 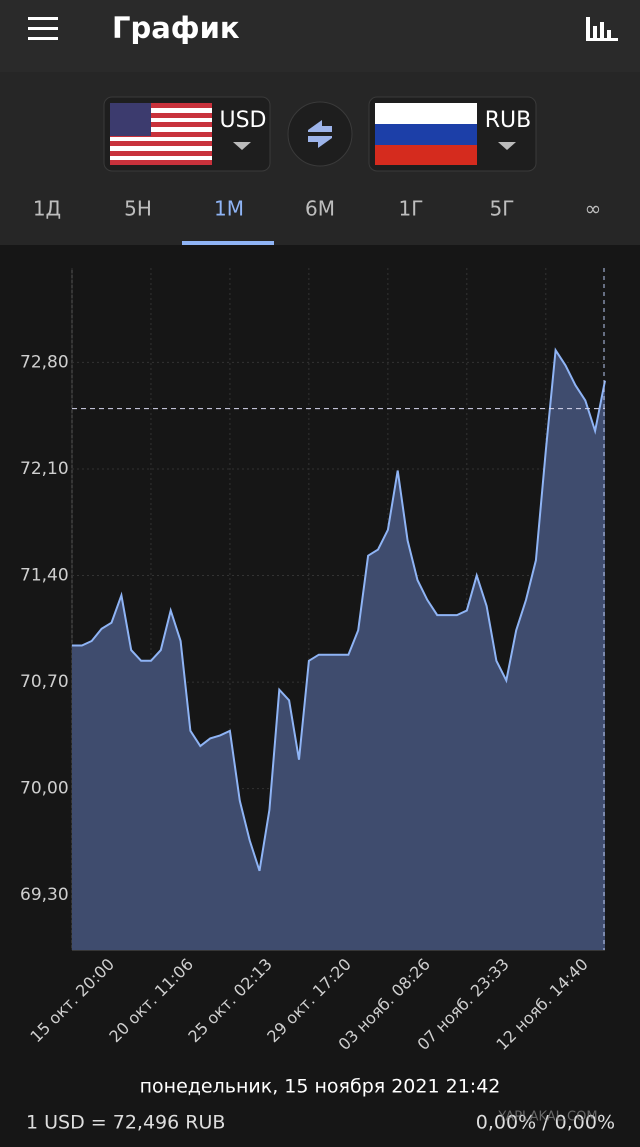 I want to click on to-code: RUB, so click(x=508, y=120).